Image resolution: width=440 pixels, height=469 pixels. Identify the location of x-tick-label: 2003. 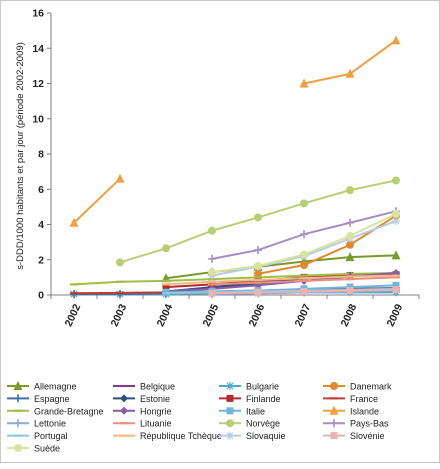
(119, 315).